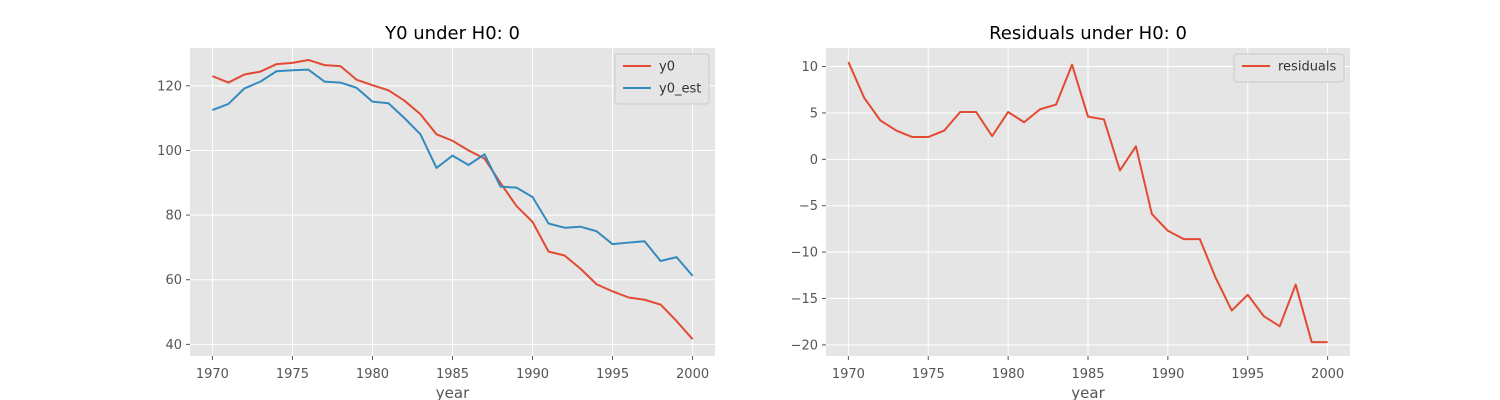  Describe the element at coordinates (808, 206) in the screenshot. I see `y-tick-label: −5` at that location.